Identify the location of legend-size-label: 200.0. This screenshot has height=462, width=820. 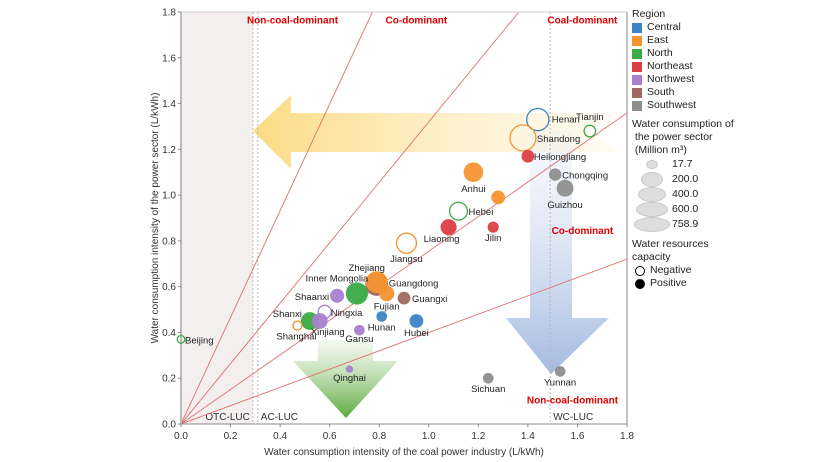
(685, 179).